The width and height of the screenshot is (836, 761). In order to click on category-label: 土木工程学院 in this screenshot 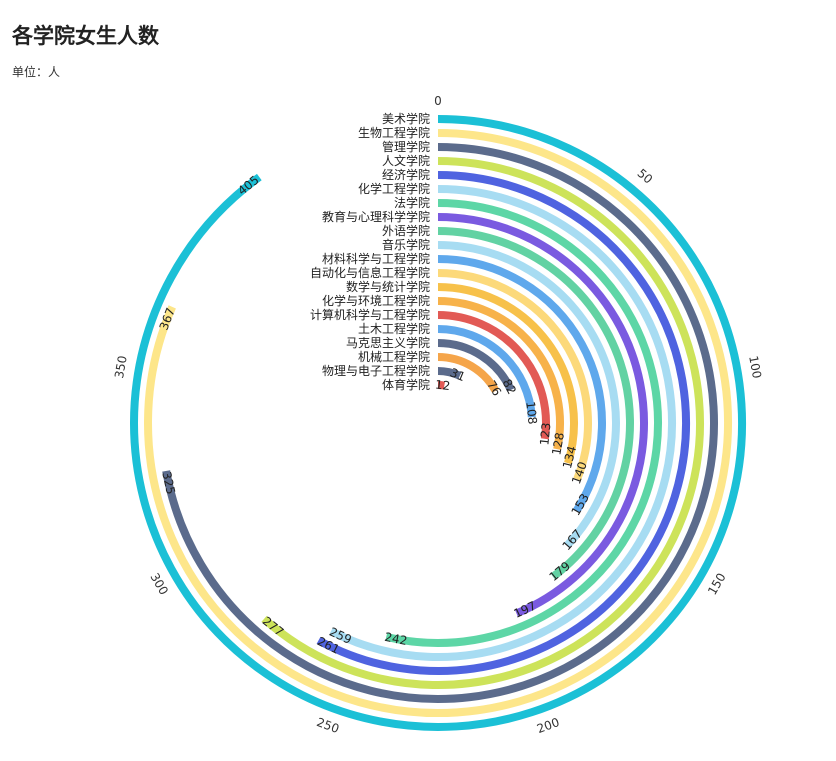, I will do `click(394, 328)`.